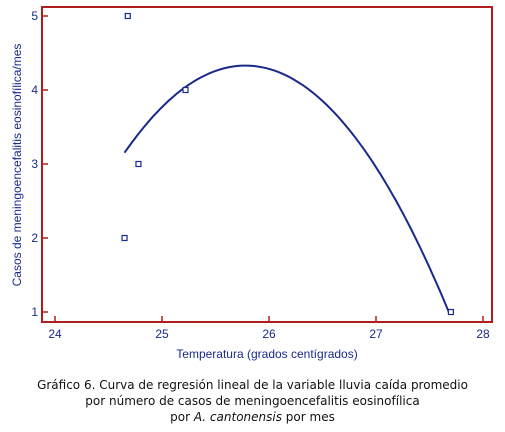  What do you see at coordinates (34, 16) in the screenshot?
I see `y-tick-label: 5` at bounding box center [34, 16].